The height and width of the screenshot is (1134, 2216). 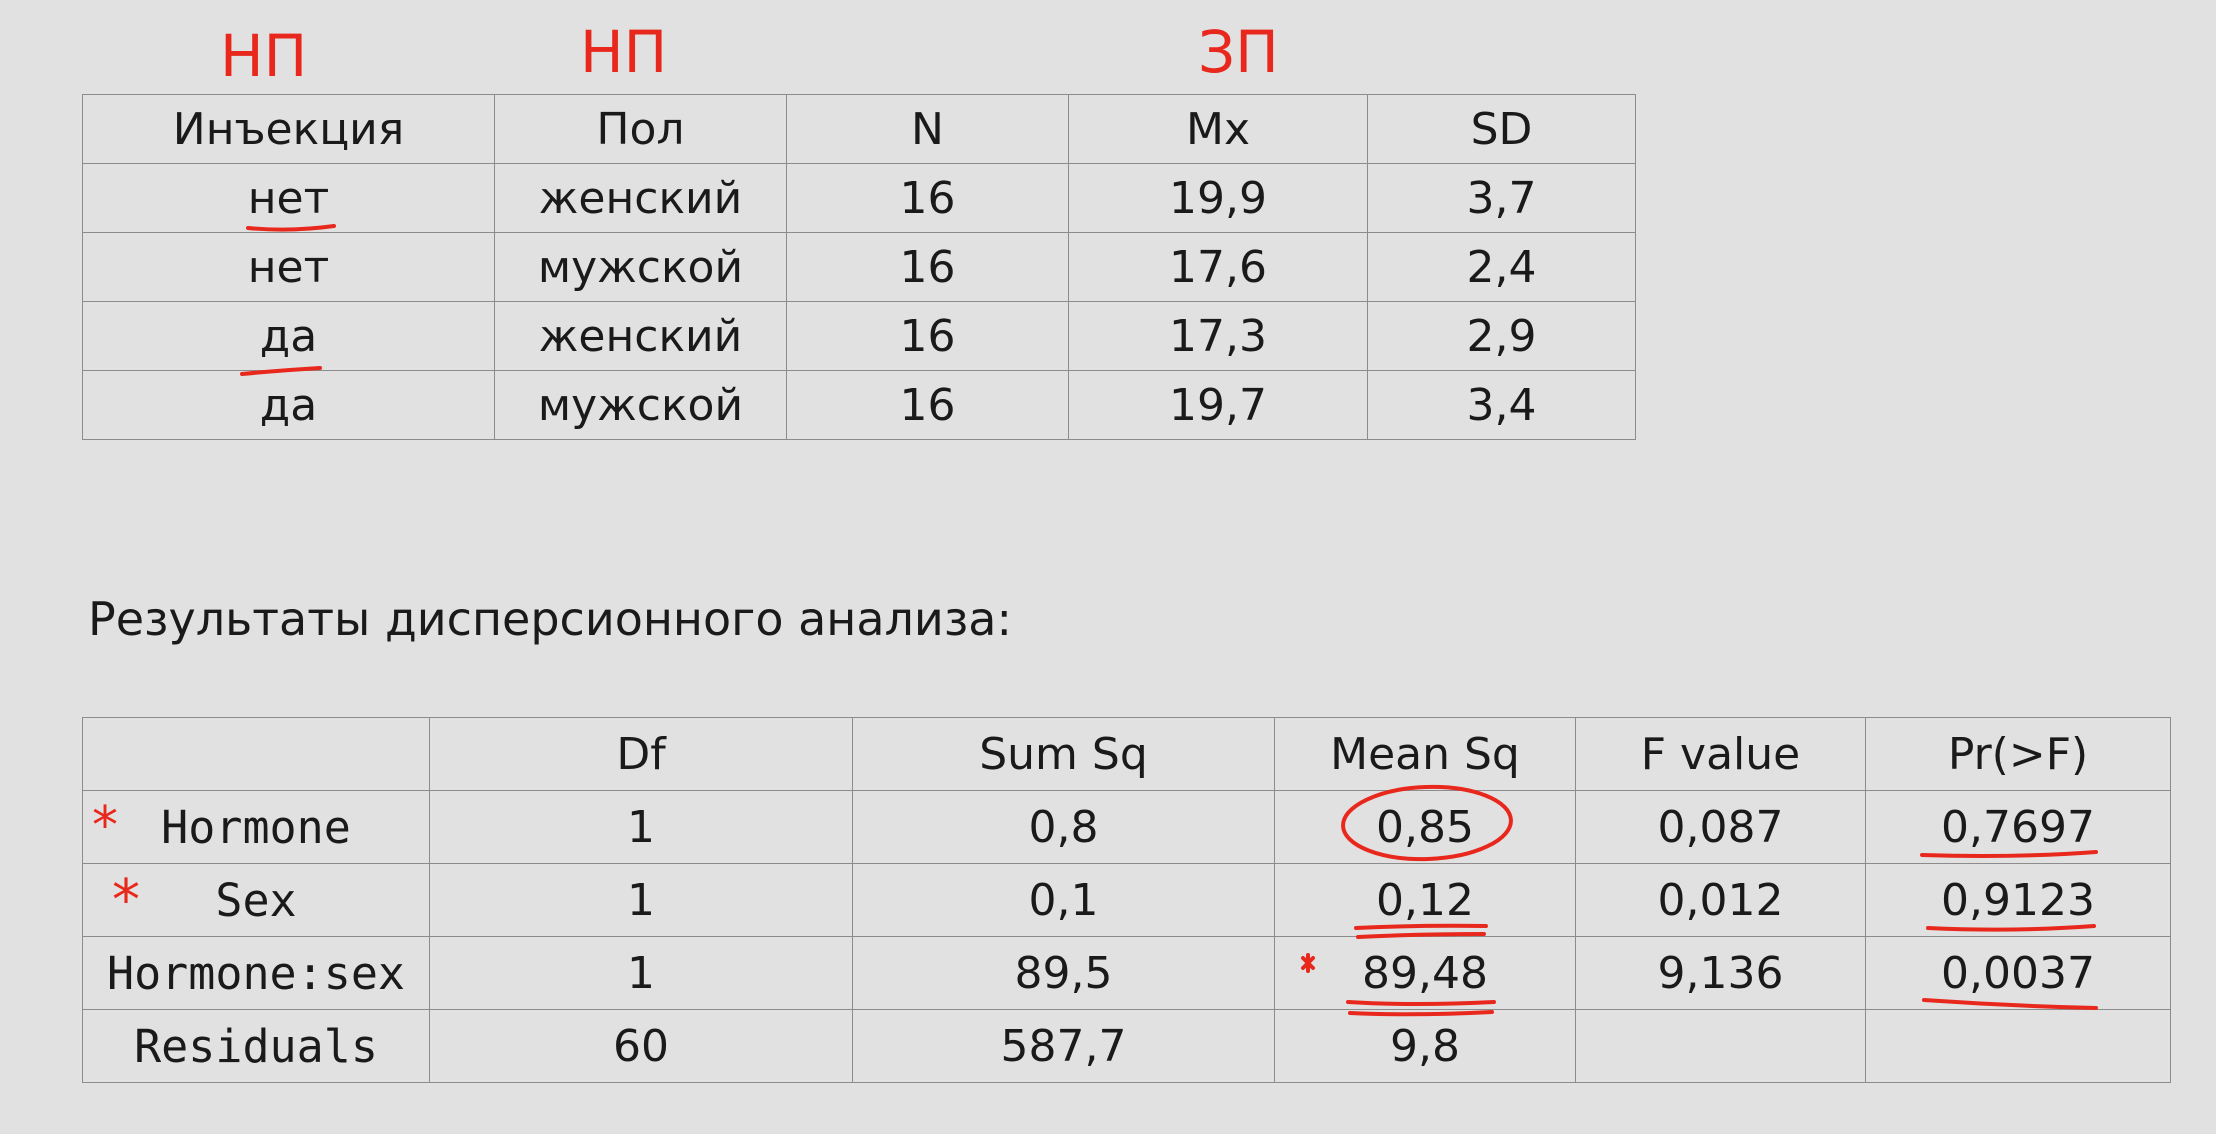 I want to click on cell-mx: 19,7, so click(x=1218, y=405).